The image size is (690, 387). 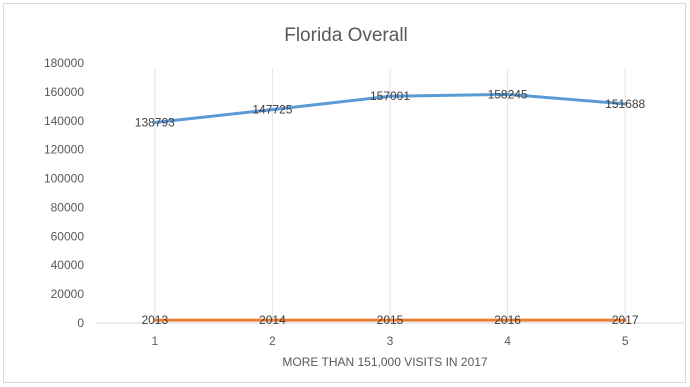 I want to click on y-tick-label-140000: 140000, so click(x=64, y=121).